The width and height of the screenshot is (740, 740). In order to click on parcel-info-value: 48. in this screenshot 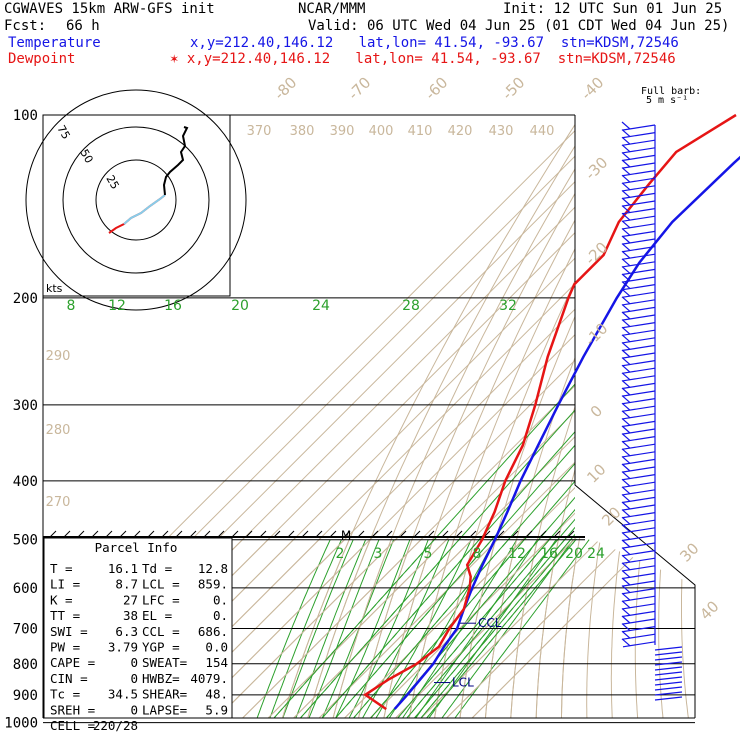, I will do `click(216, 694)`.